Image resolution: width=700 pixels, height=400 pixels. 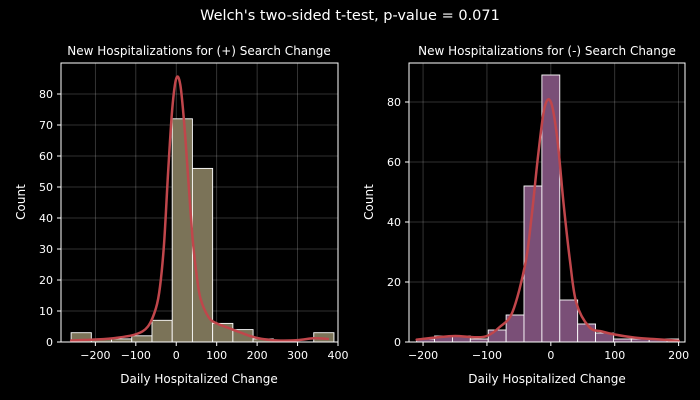 What do you see at coordinates (487, 355) in the screenshot?
I see `right-x-tick-label: −100` at bounding box center [487, 355].